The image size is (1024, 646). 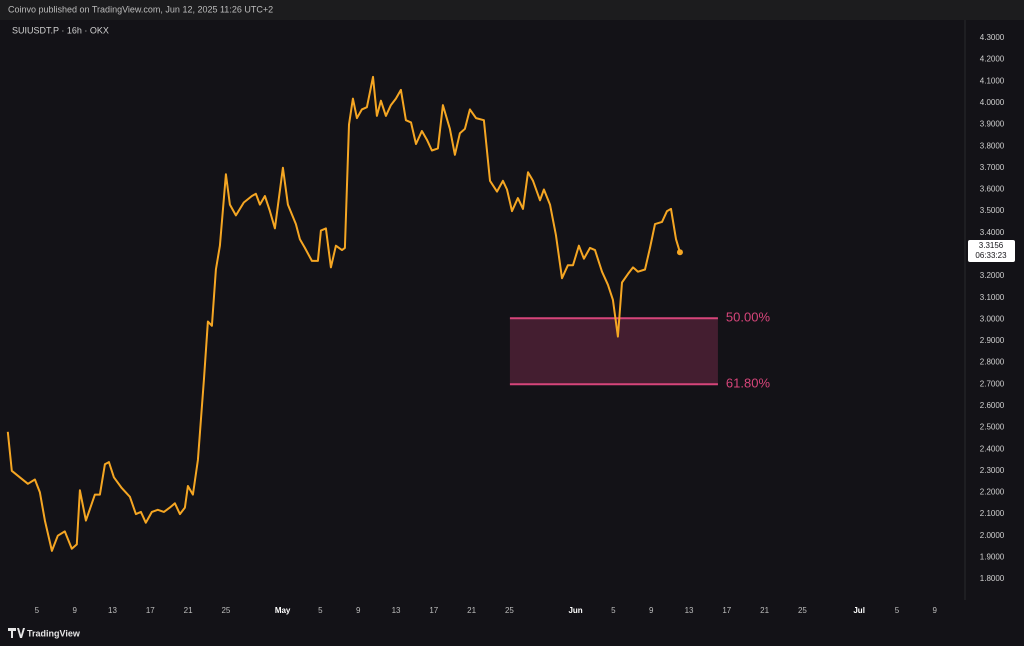 I want to click on last-point, so click(x=679, y=252).